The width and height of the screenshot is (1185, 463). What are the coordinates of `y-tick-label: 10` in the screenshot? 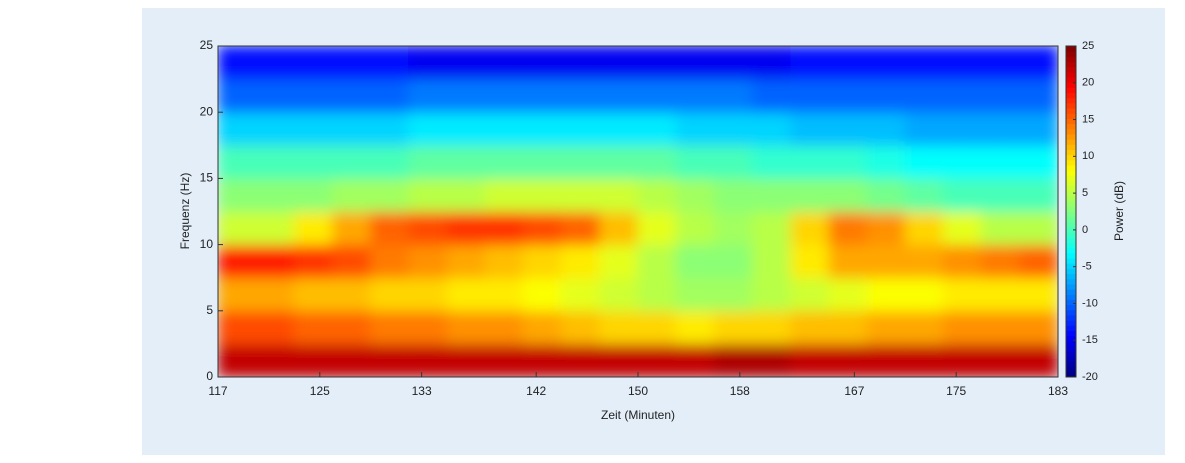 It's located at (207, 244).